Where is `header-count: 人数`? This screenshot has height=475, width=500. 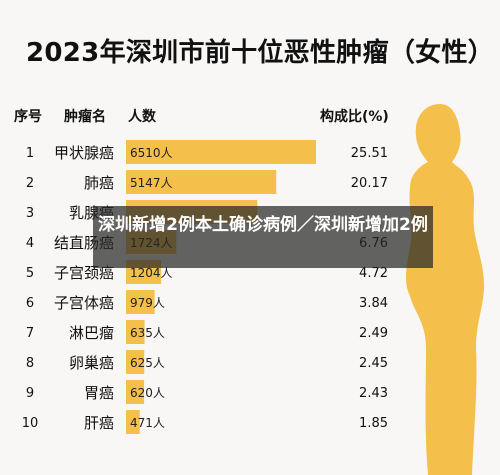 header-count: 人数 is located at coordinates (142, 117).